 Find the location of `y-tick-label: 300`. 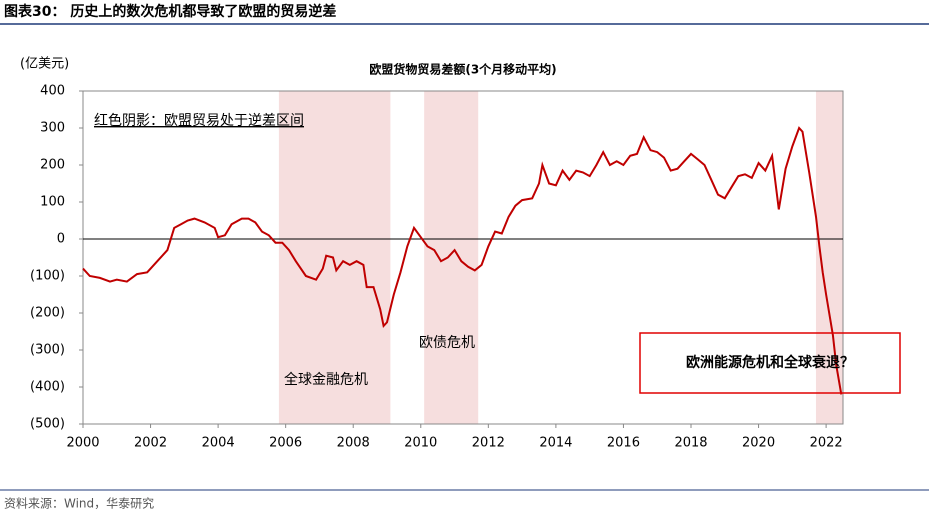

y-tick-label: 300 is located at coordinates (52, 128).